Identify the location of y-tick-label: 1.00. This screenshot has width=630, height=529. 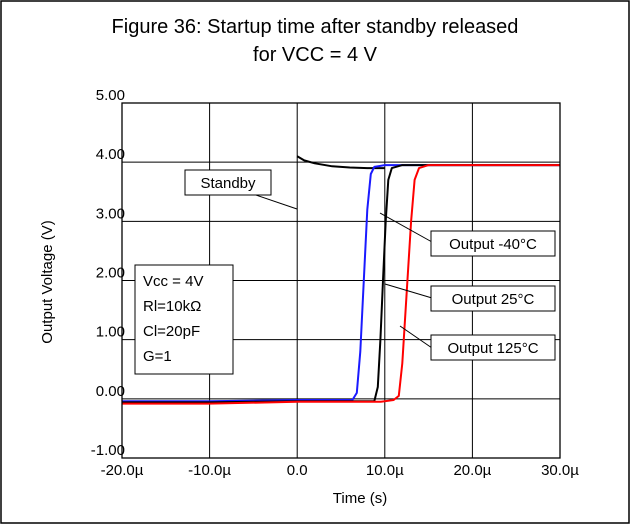
(110, 332).